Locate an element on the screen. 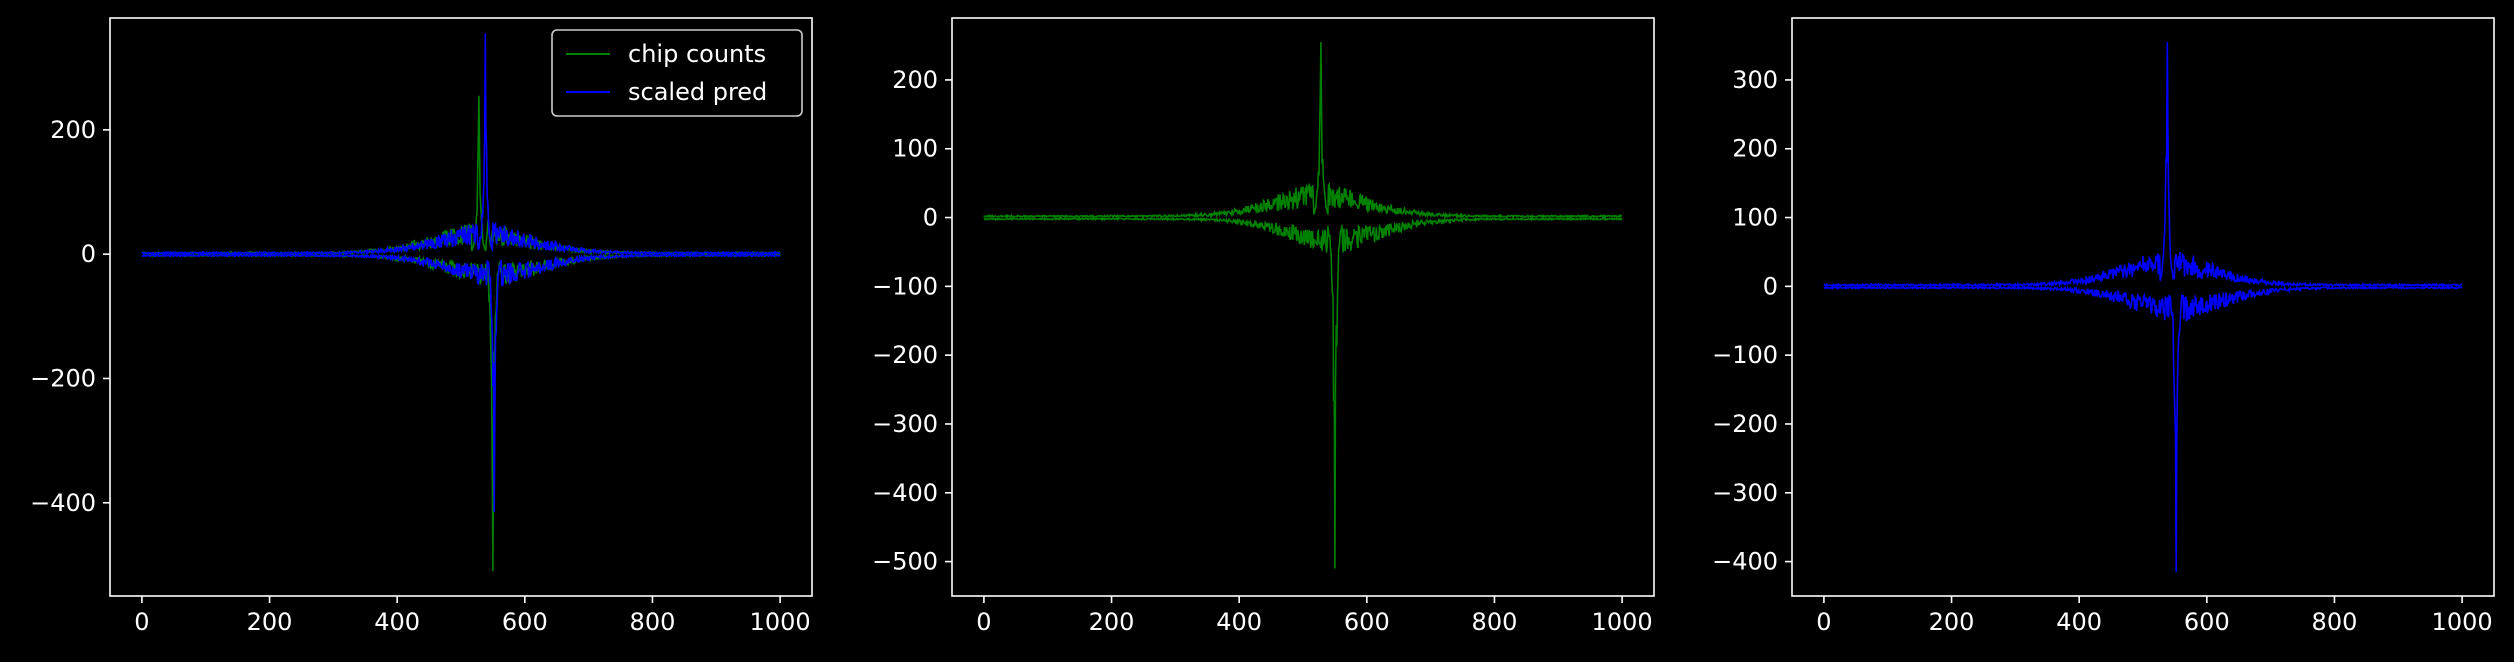 Image resolution: width=2514 pixels, height=662 pixels. legend-box is located at coordinates (677, 73).